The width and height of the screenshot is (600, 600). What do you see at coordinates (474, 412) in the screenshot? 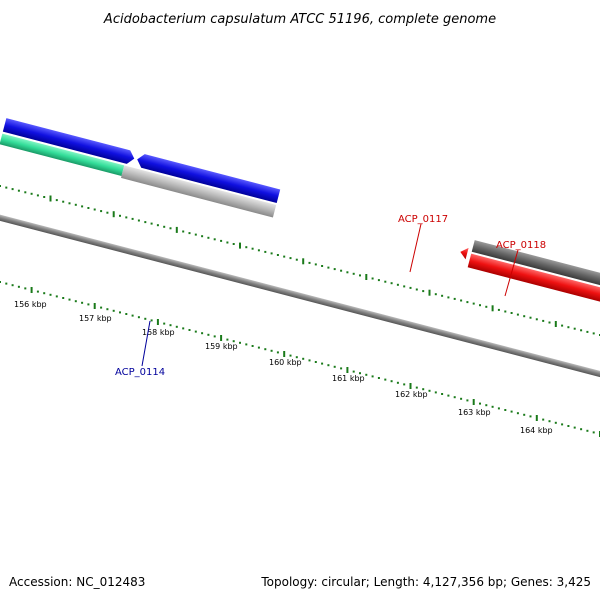
I see `tick-label: 163 kbp` at bounding box center [474, 412].